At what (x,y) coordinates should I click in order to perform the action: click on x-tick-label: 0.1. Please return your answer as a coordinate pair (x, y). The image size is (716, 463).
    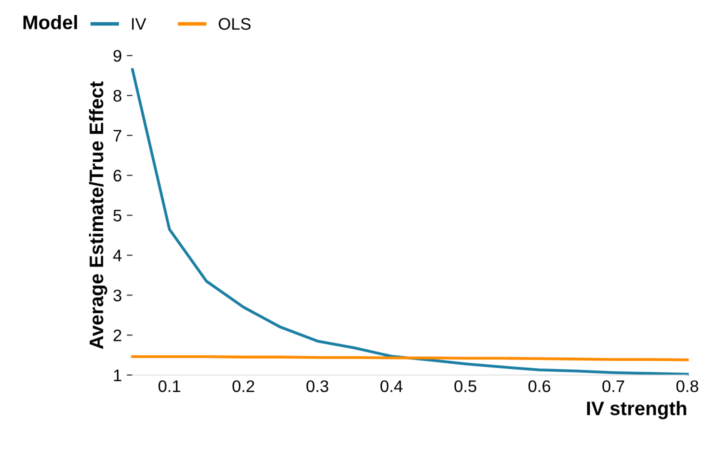
    Looking at the image, I should click on (169, 386).